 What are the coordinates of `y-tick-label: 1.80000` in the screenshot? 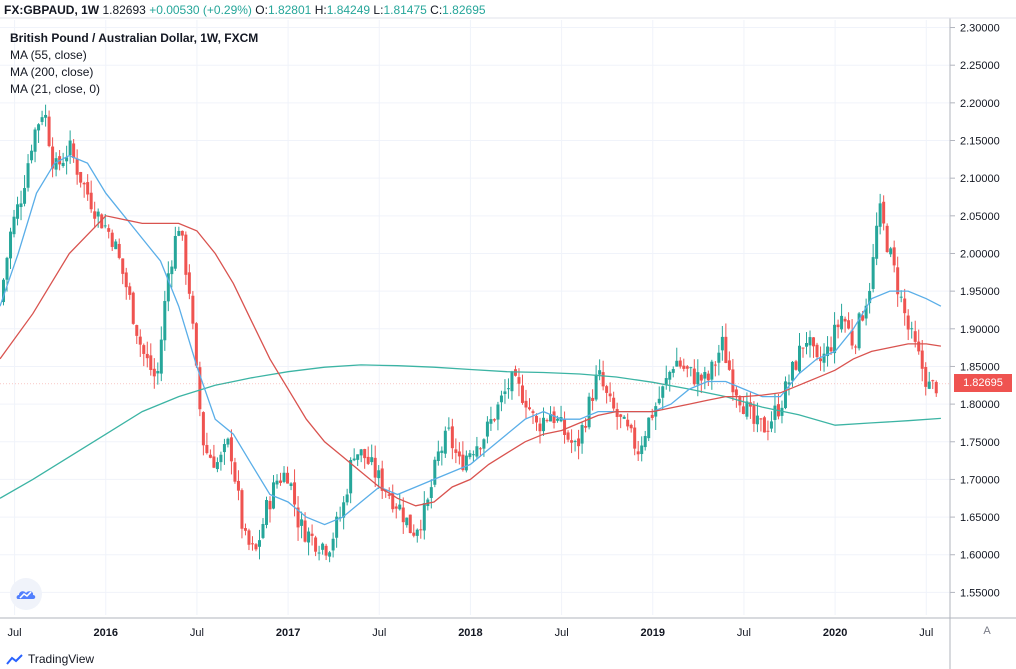 It's located at (980, 405).